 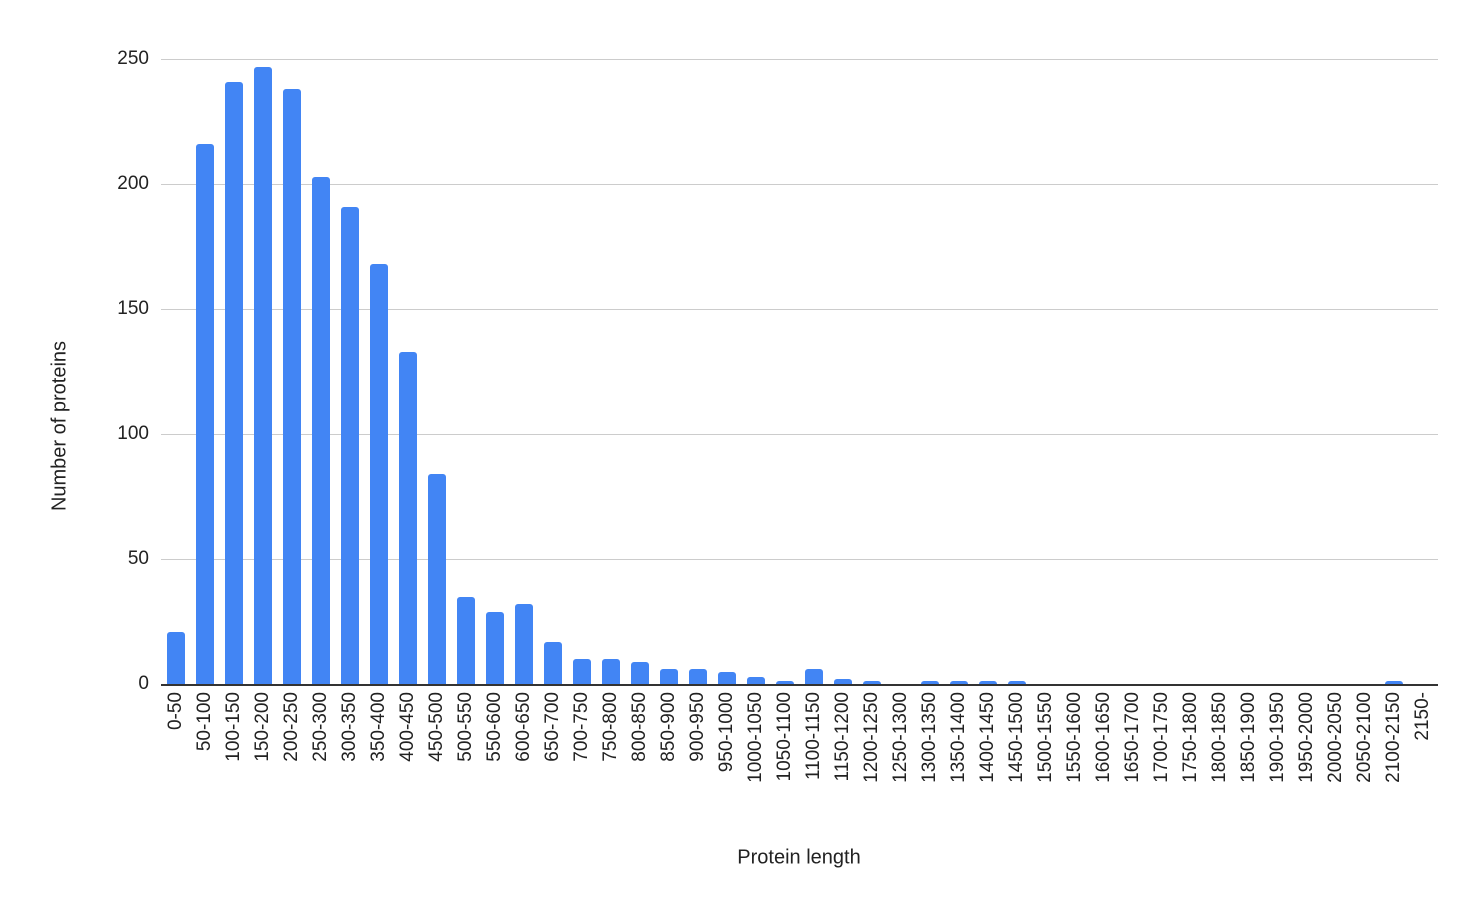 I want to click on x-tick-label: 0-50, so click(x=175, y=711).